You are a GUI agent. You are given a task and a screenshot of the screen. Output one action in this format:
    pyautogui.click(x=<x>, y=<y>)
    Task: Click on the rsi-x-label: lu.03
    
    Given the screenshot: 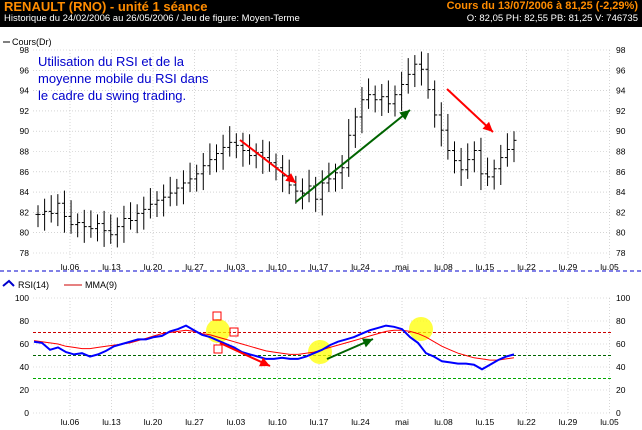 What is the action you would take?
    pyautogui.click(x=236, y=422)
    